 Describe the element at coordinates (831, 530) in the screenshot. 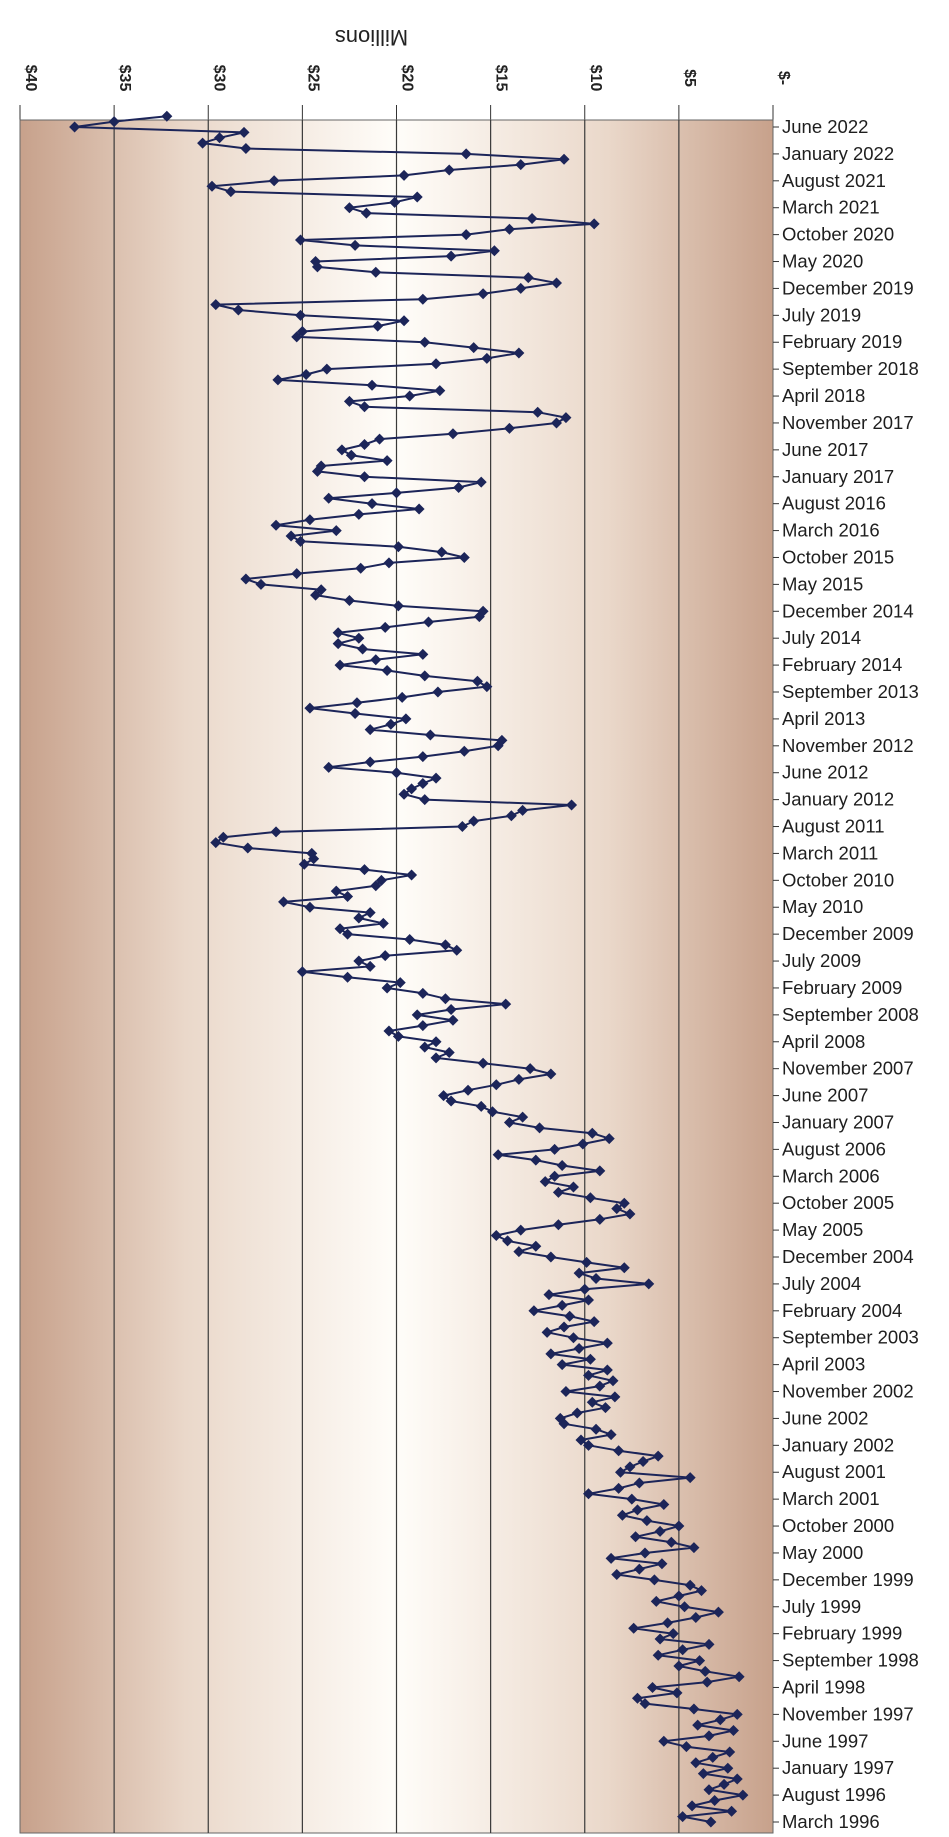

I see `time-tick-label: March 2016` at that location.